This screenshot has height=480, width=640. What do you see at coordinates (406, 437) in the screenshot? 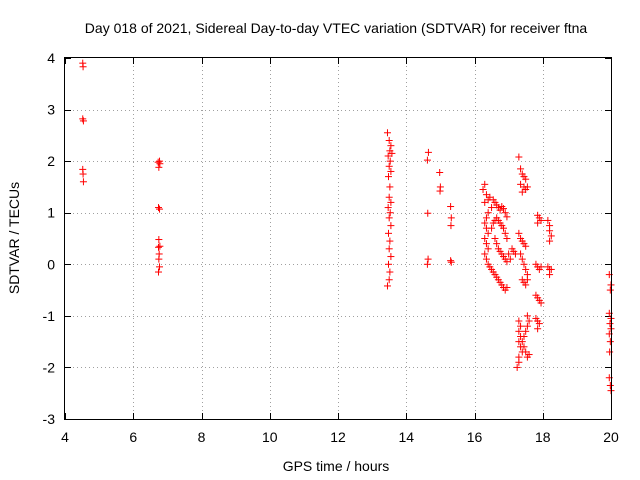
I see `x-tick-label: 14` at bounding box center [406, 437].